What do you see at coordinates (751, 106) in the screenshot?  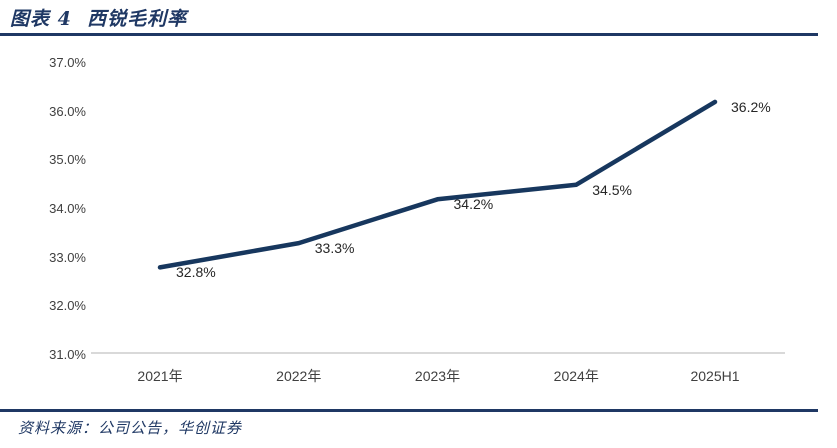 I see `data-point-label: 36.2%` at bounding box center [751, 106].